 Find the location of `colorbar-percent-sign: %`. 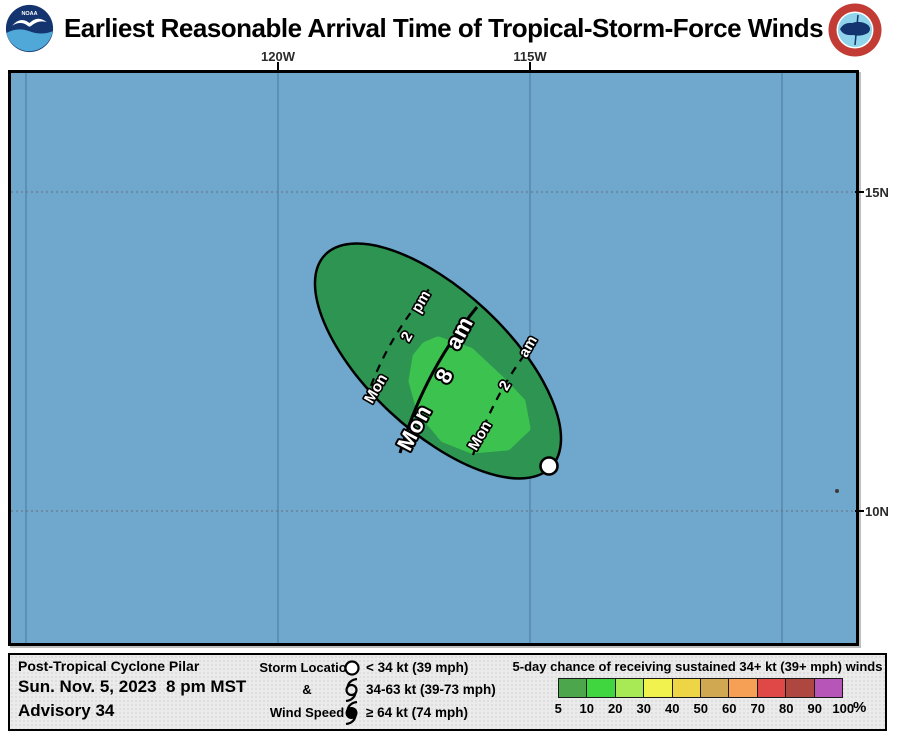

colorbar-percent-sign: % is located at coordinates (860, 707).